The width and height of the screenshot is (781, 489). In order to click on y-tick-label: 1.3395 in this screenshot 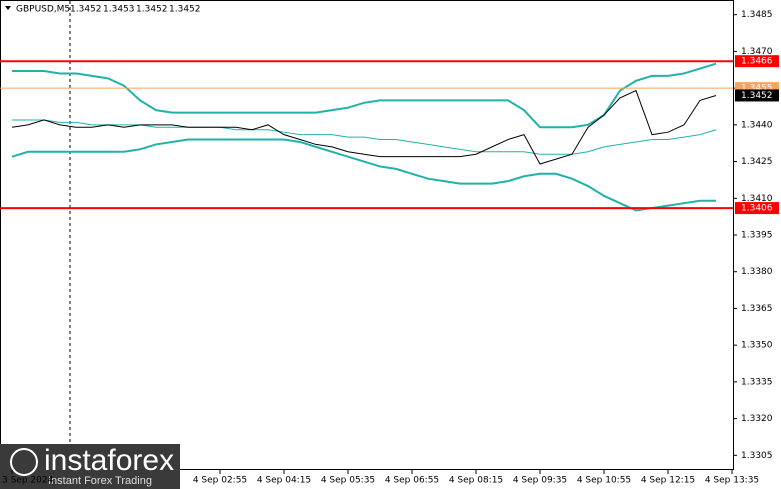, I will do `click(757, 236)`.